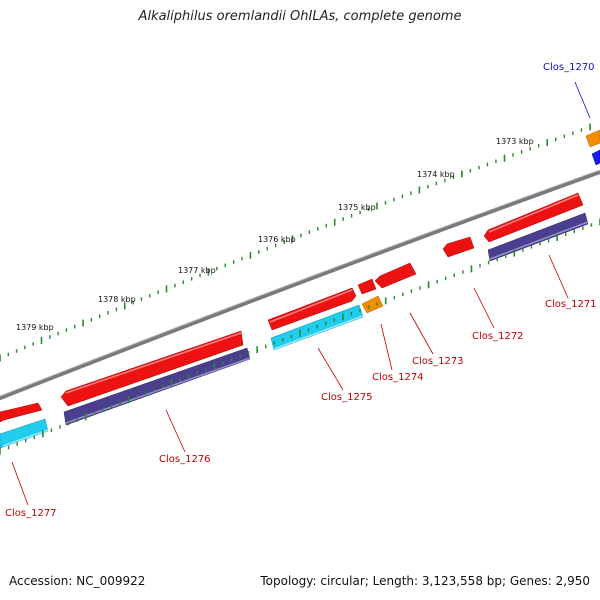 This screenshot has height=600, width=600. I want to click on gene-label: Clos_1272, so click(498, 336).